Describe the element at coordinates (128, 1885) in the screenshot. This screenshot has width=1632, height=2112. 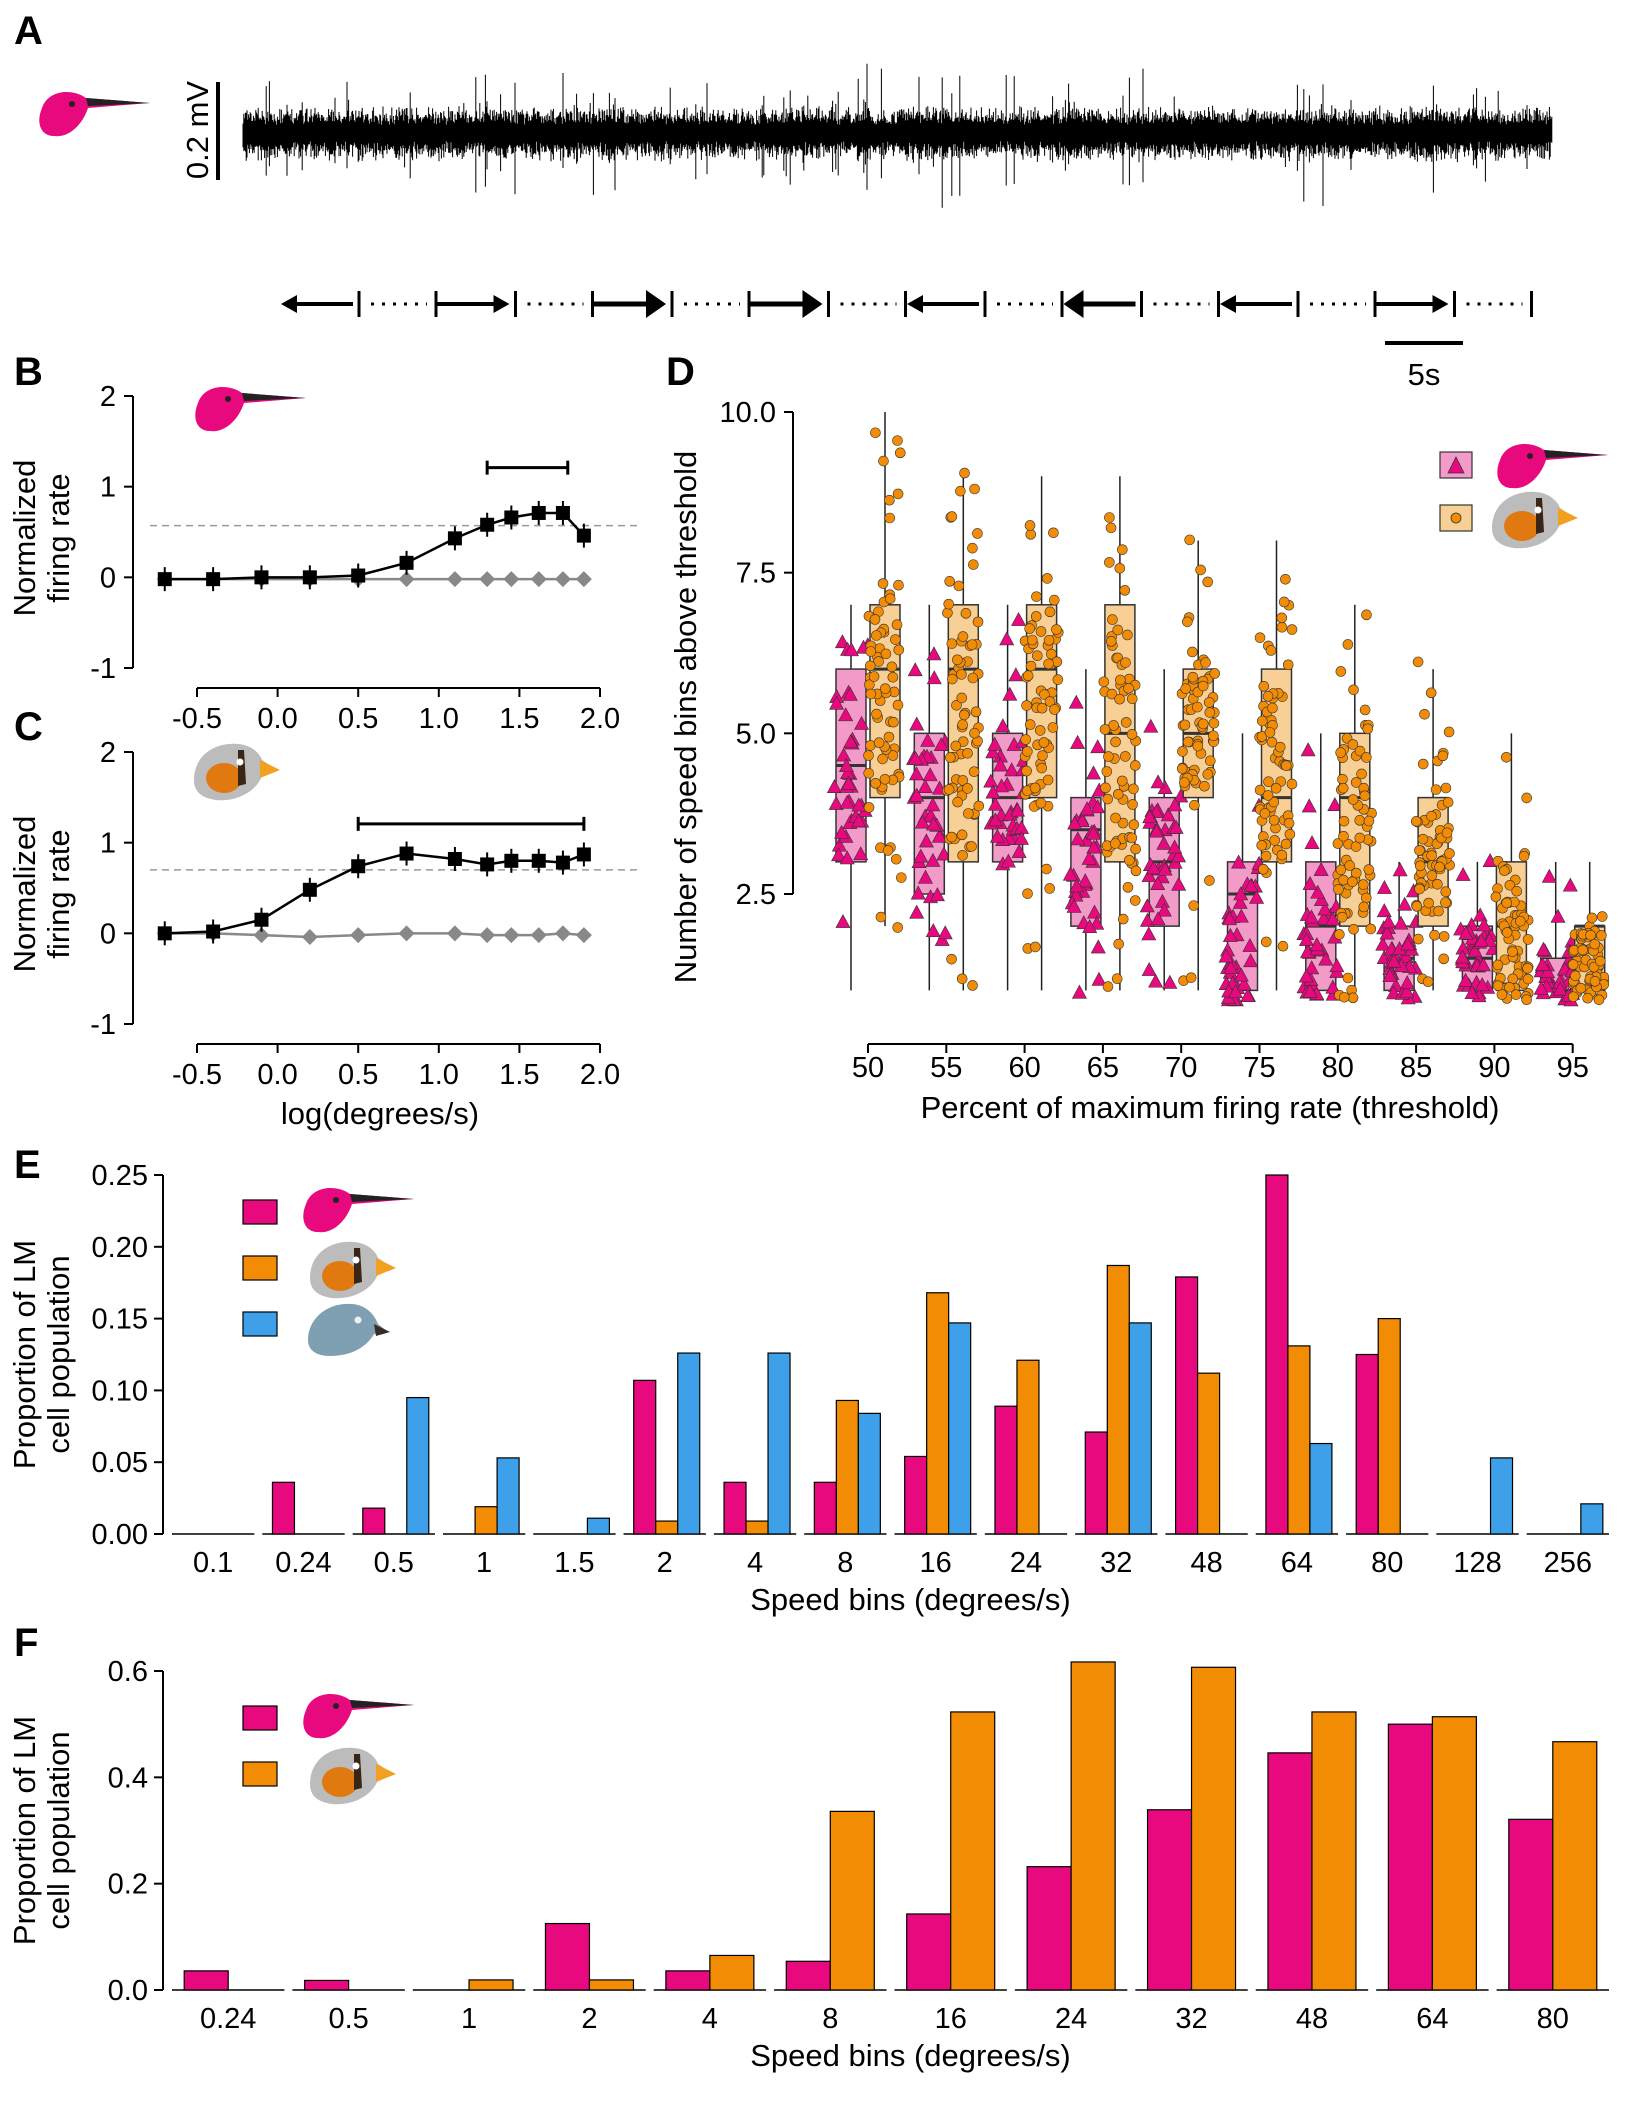
I see `y-tick-label: 0.2` at that location.